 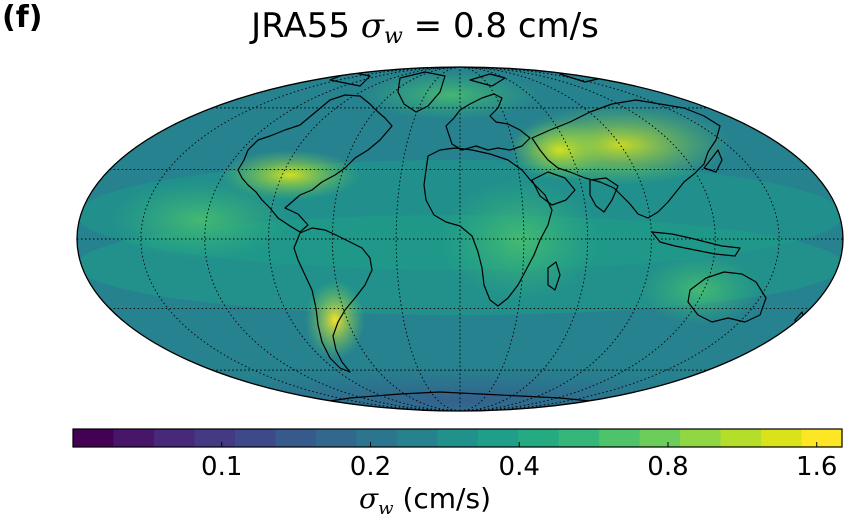 What do you see at coordinates (393, 36) in the screenshot?
I see `title-subscript: w` at bounding box center [393, 36].